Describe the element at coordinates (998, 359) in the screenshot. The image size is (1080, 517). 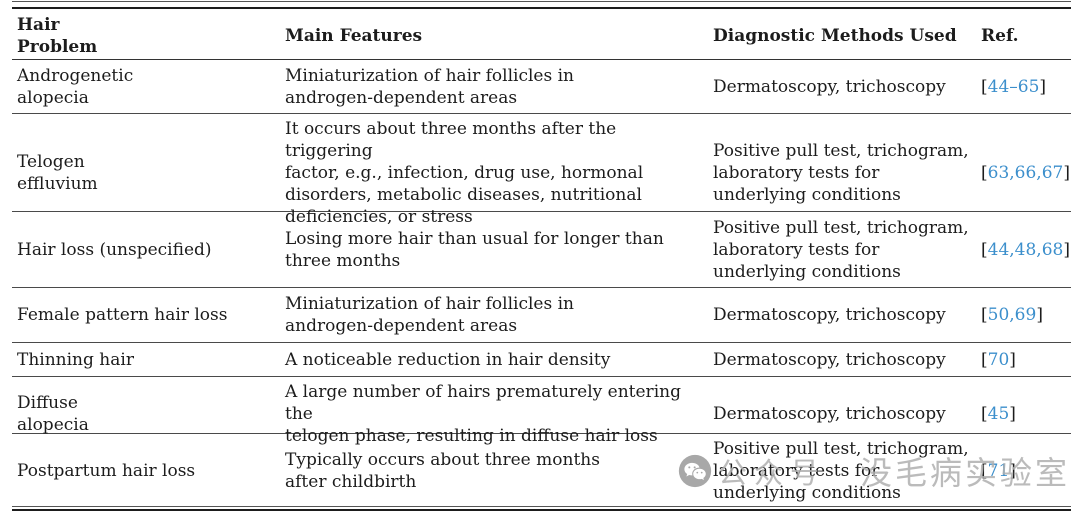
I see `citation-link: 70` at that location.